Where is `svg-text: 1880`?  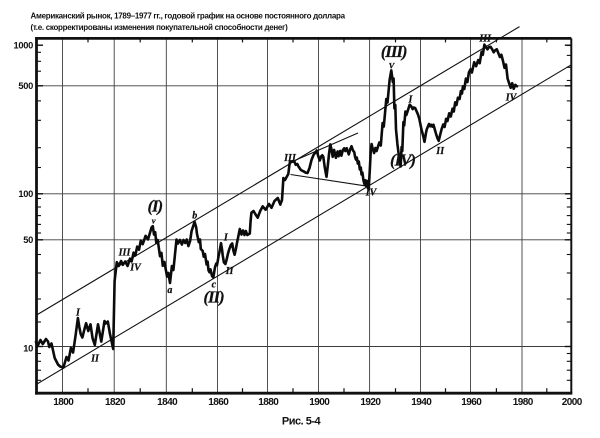
svg-text: 1880 is located at coordinates (268, 402).